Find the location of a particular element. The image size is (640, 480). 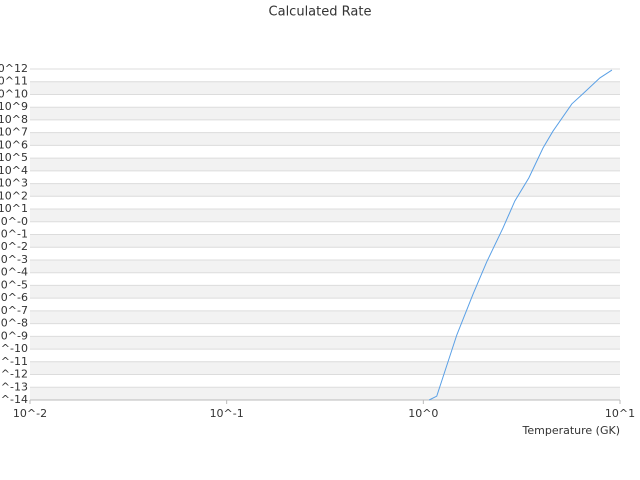

x-tick-label: 10^0 is located at coordinates (423, 413).